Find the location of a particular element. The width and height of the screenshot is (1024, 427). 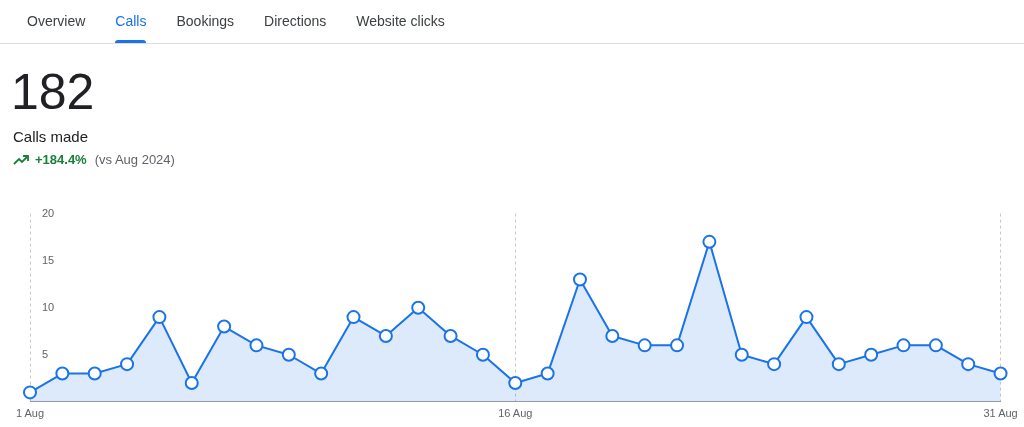

chart-title: 182 is located at coordinates (53, 92).